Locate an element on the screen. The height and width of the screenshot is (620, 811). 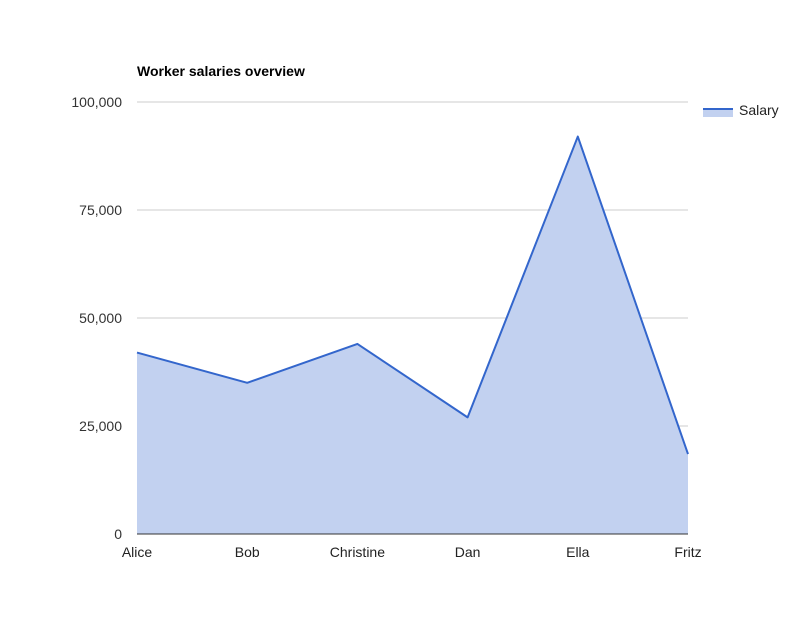
legend: Salary is located at coordinates (741, 110).